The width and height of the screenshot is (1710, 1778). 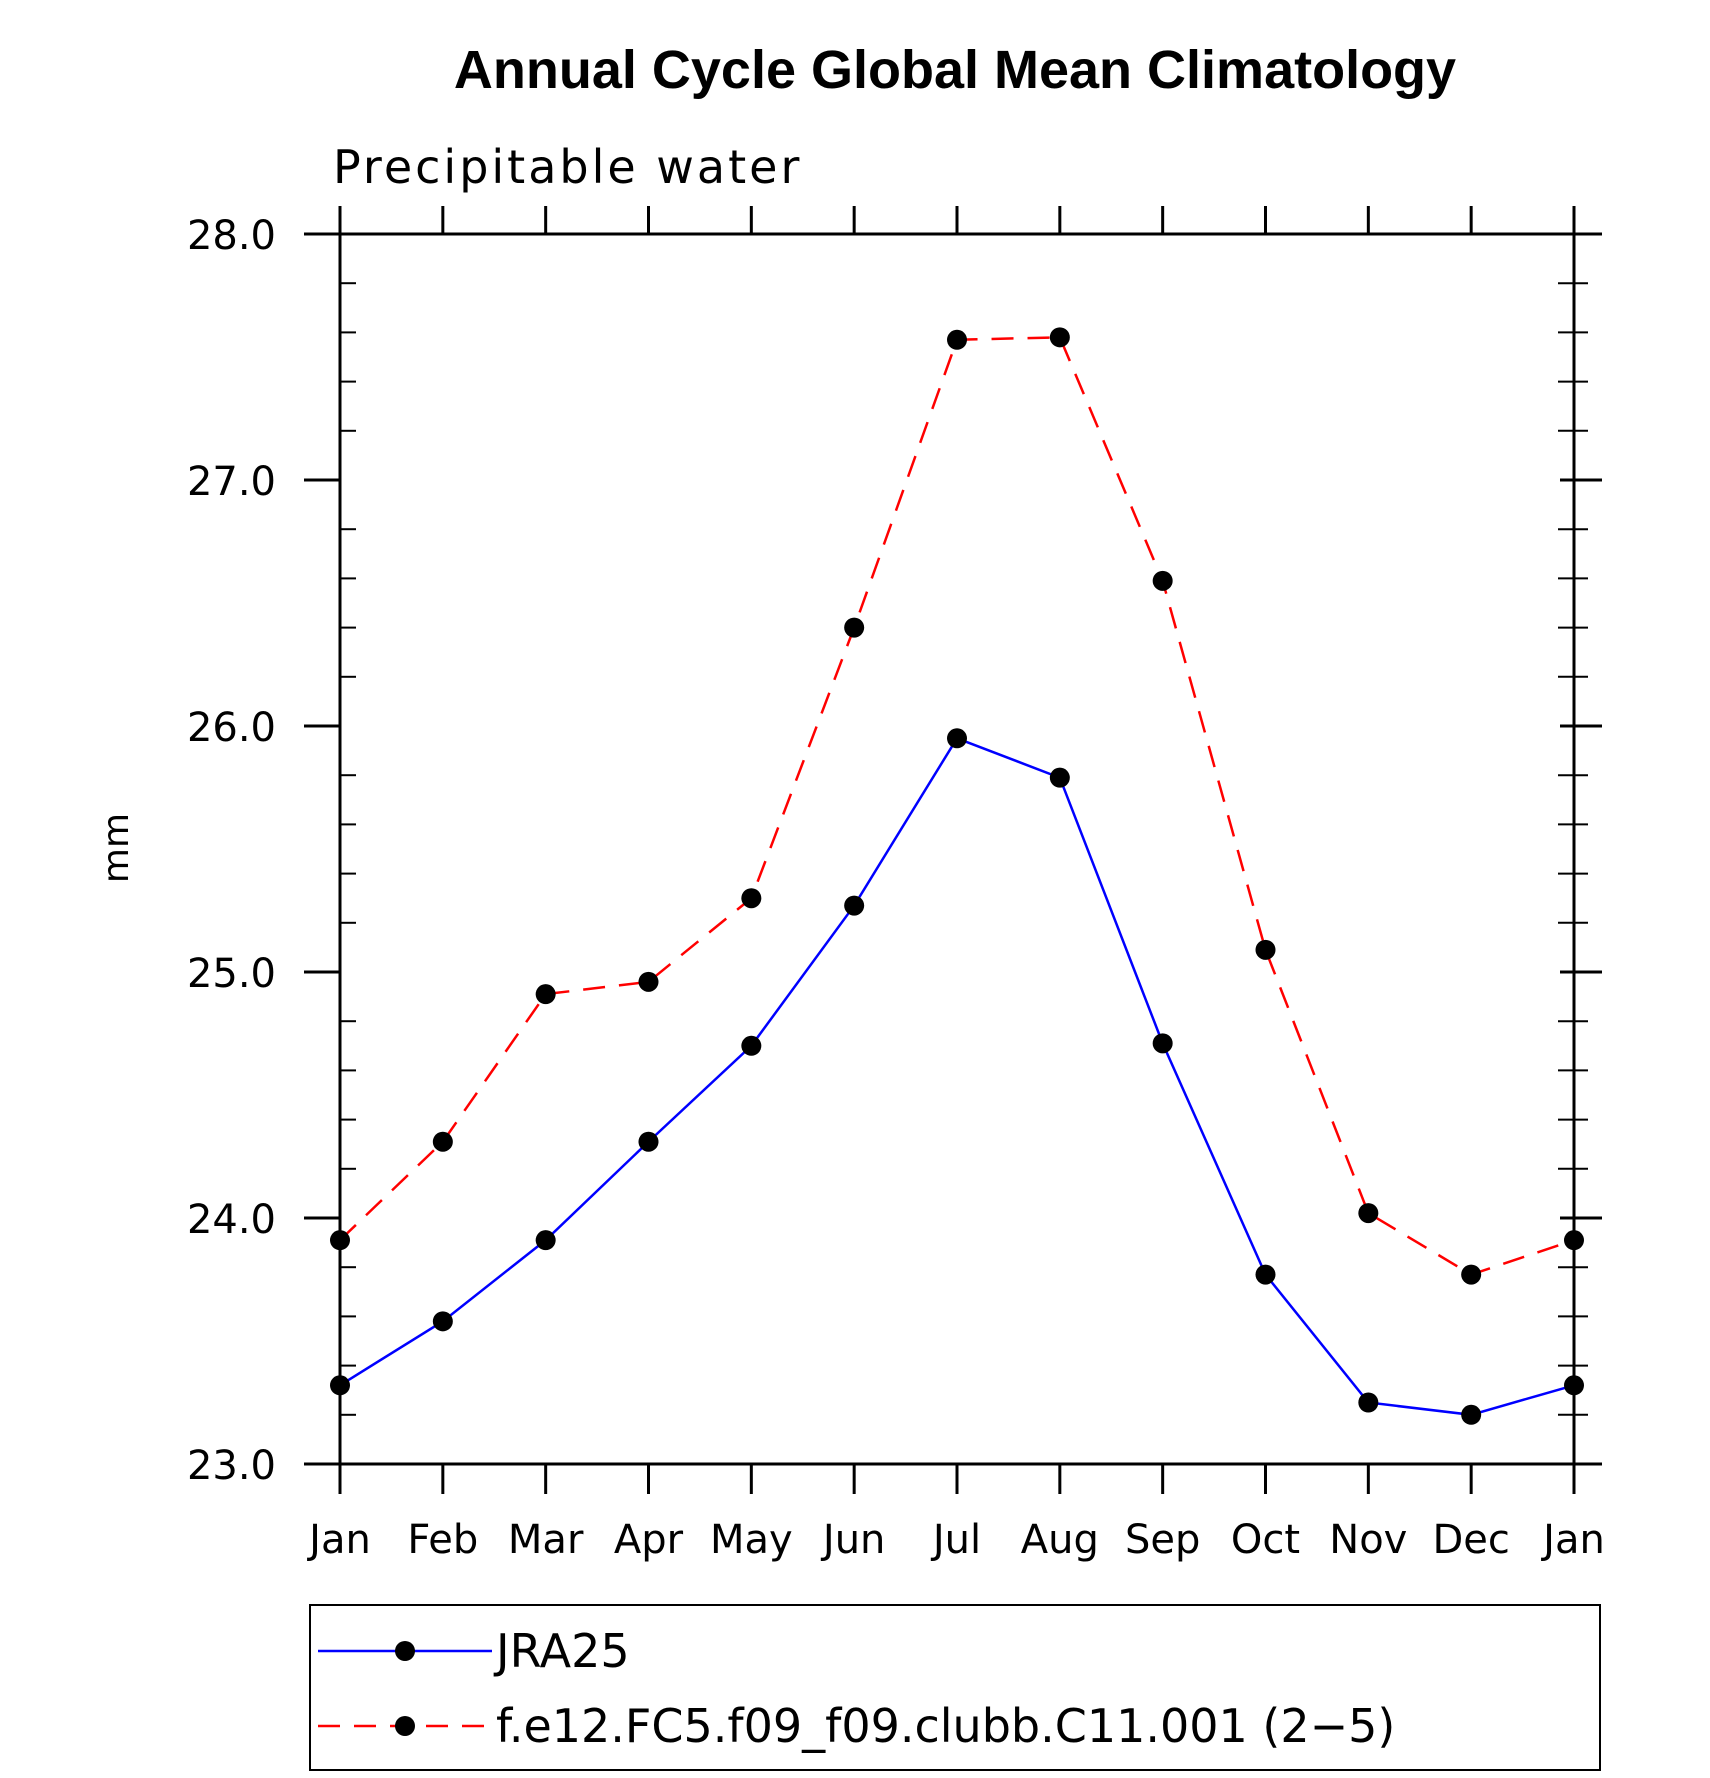 I want to click on x-tick-label: Nov, so click(x=1368, y=1540).